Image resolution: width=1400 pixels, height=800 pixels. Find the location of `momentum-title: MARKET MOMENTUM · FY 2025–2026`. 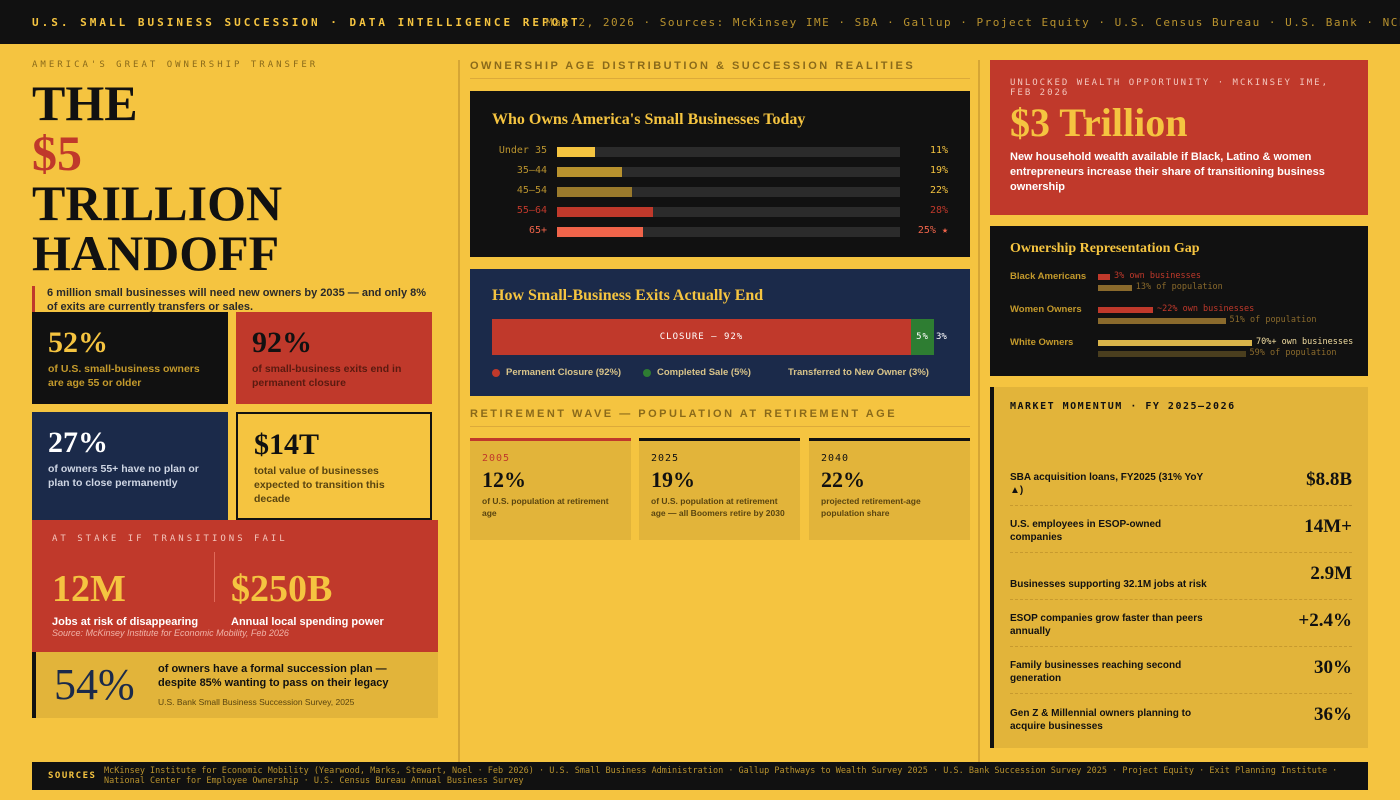

momentum-title: MARKET MOMENTUM · FY 2025–2026 is located at coordinates (1123, 406).